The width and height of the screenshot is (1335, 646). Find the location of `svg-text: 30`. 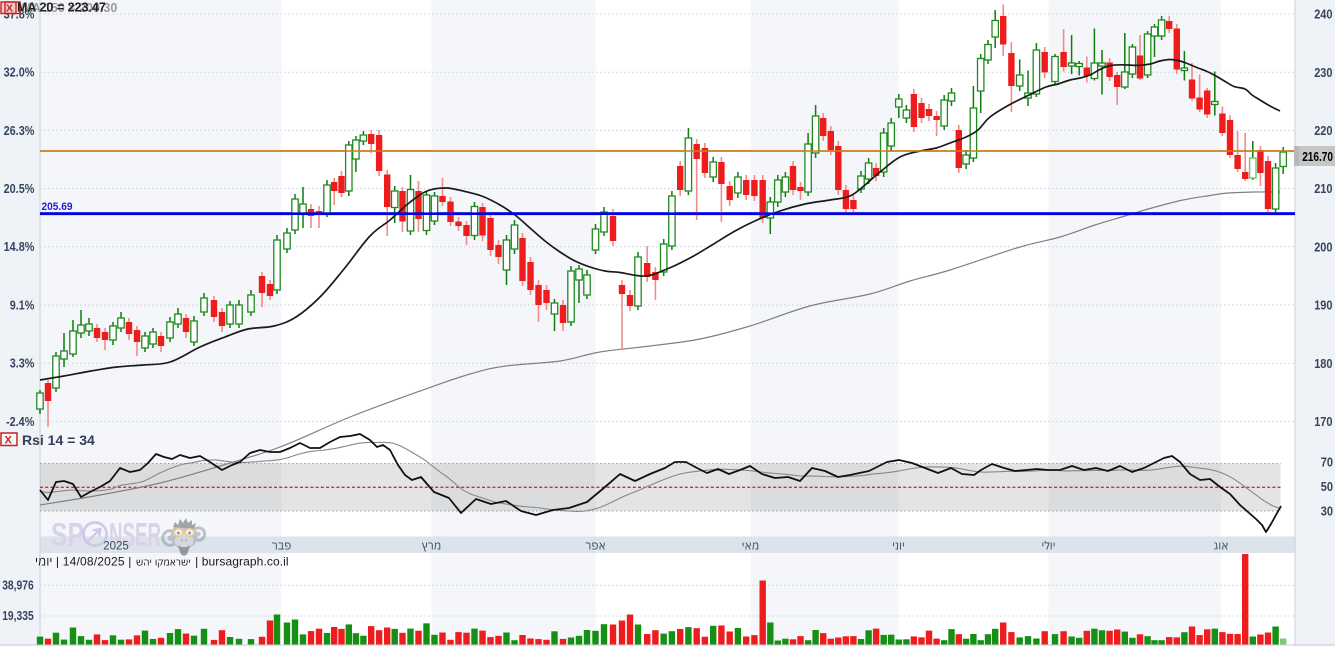

svg-text: 30 is located at coordinates (1327, 511).